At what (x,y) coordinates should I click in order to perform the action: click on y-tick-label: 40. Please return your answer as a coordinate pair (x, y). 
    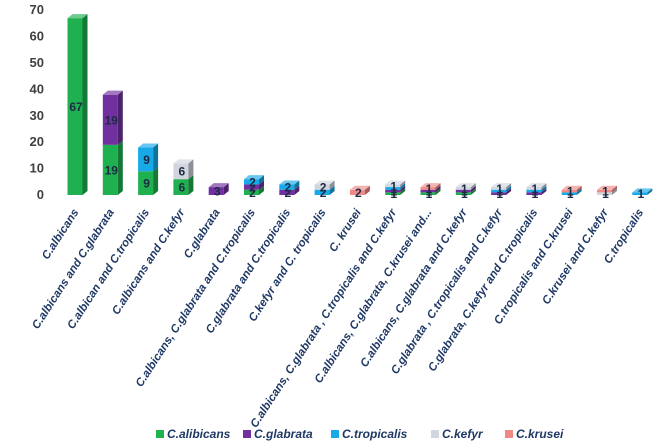
    Looking at the image, I should click on (37, 88).